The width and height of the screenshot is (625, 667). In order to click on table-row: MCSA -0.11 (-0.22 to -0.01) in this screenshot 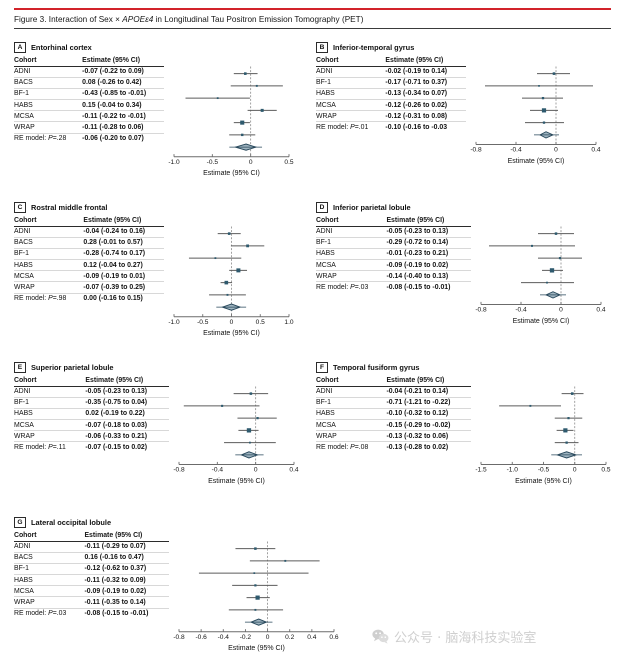, I will do `click(89, 116)`.